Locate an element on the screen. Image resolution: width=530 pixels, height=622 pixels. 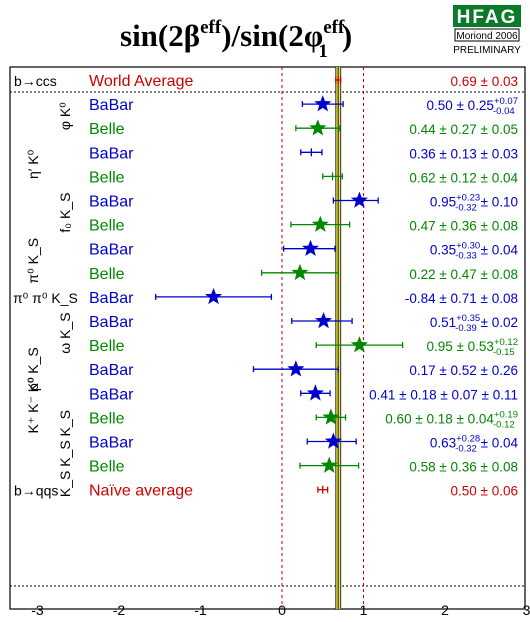
hfag-logo: HFAG Moriond 2006 PRELIMINARY is located at coordinates (487, 30).